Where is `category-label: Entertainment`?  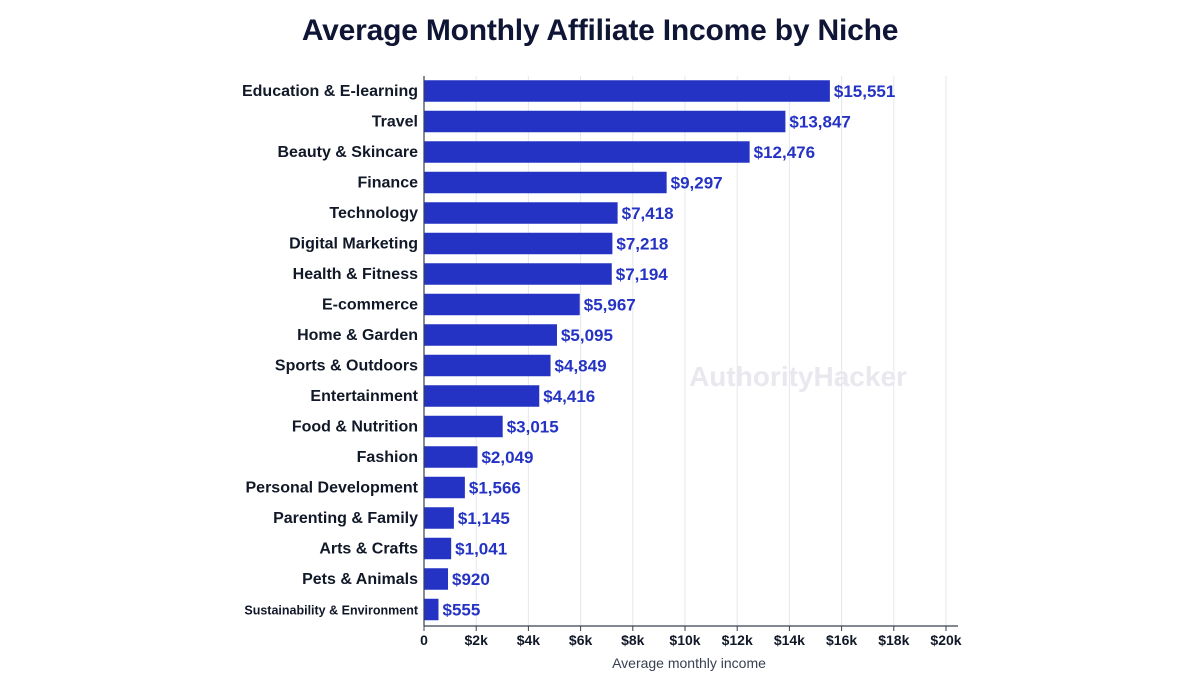 category-label: Entertainment is located at coordinates (364, 396).